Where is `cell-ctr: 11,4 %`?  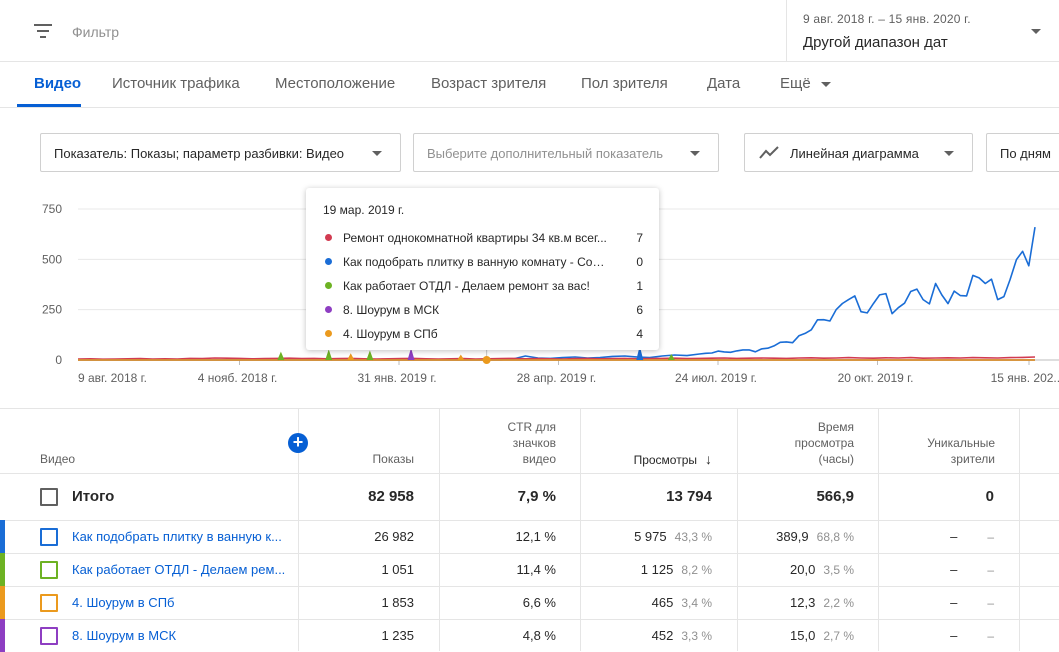
cell-ctr: 11,4 % is located at coordinates (536, 569).